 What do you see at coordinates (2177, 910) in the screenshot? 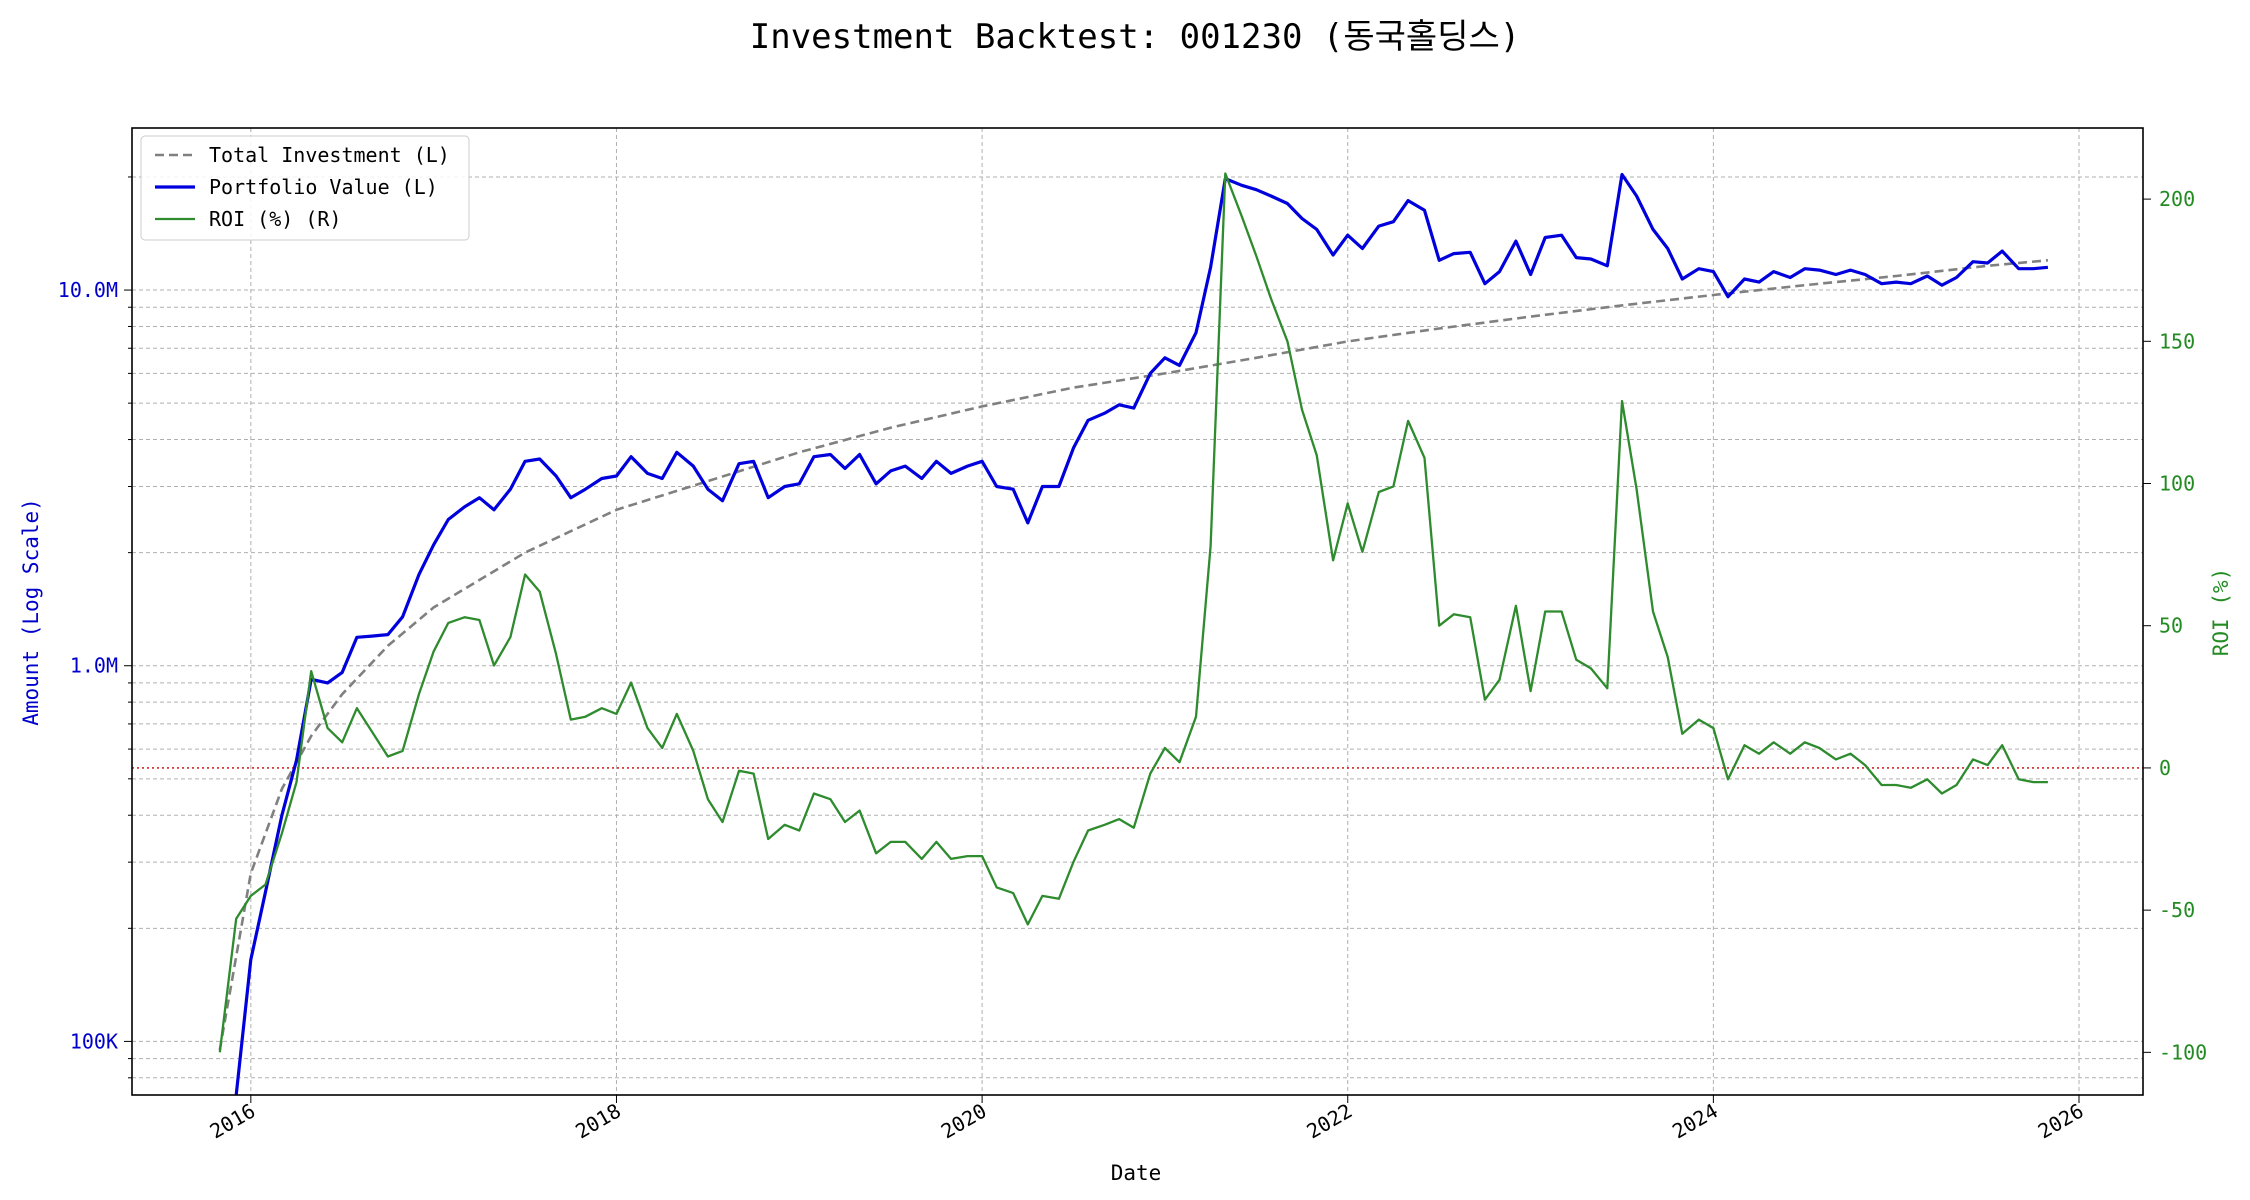
I see `right-tick-label: -50` at bounding box center [2177, 910].